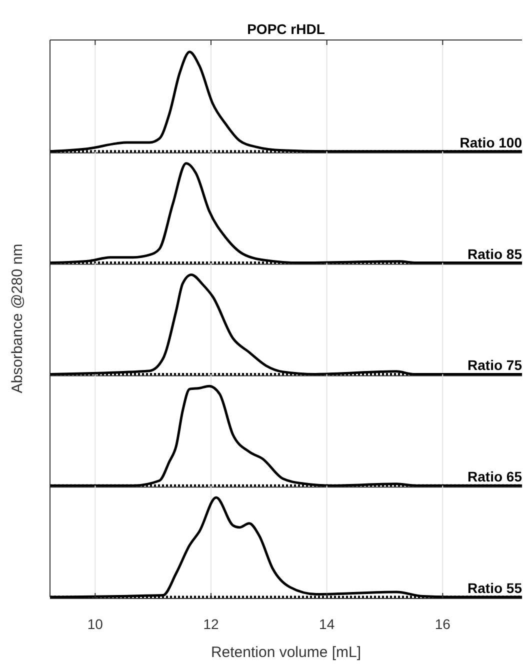 The width and height of the screenshot is (523, 664). I want to click on x-tick-label: 10, so click(95, 624).